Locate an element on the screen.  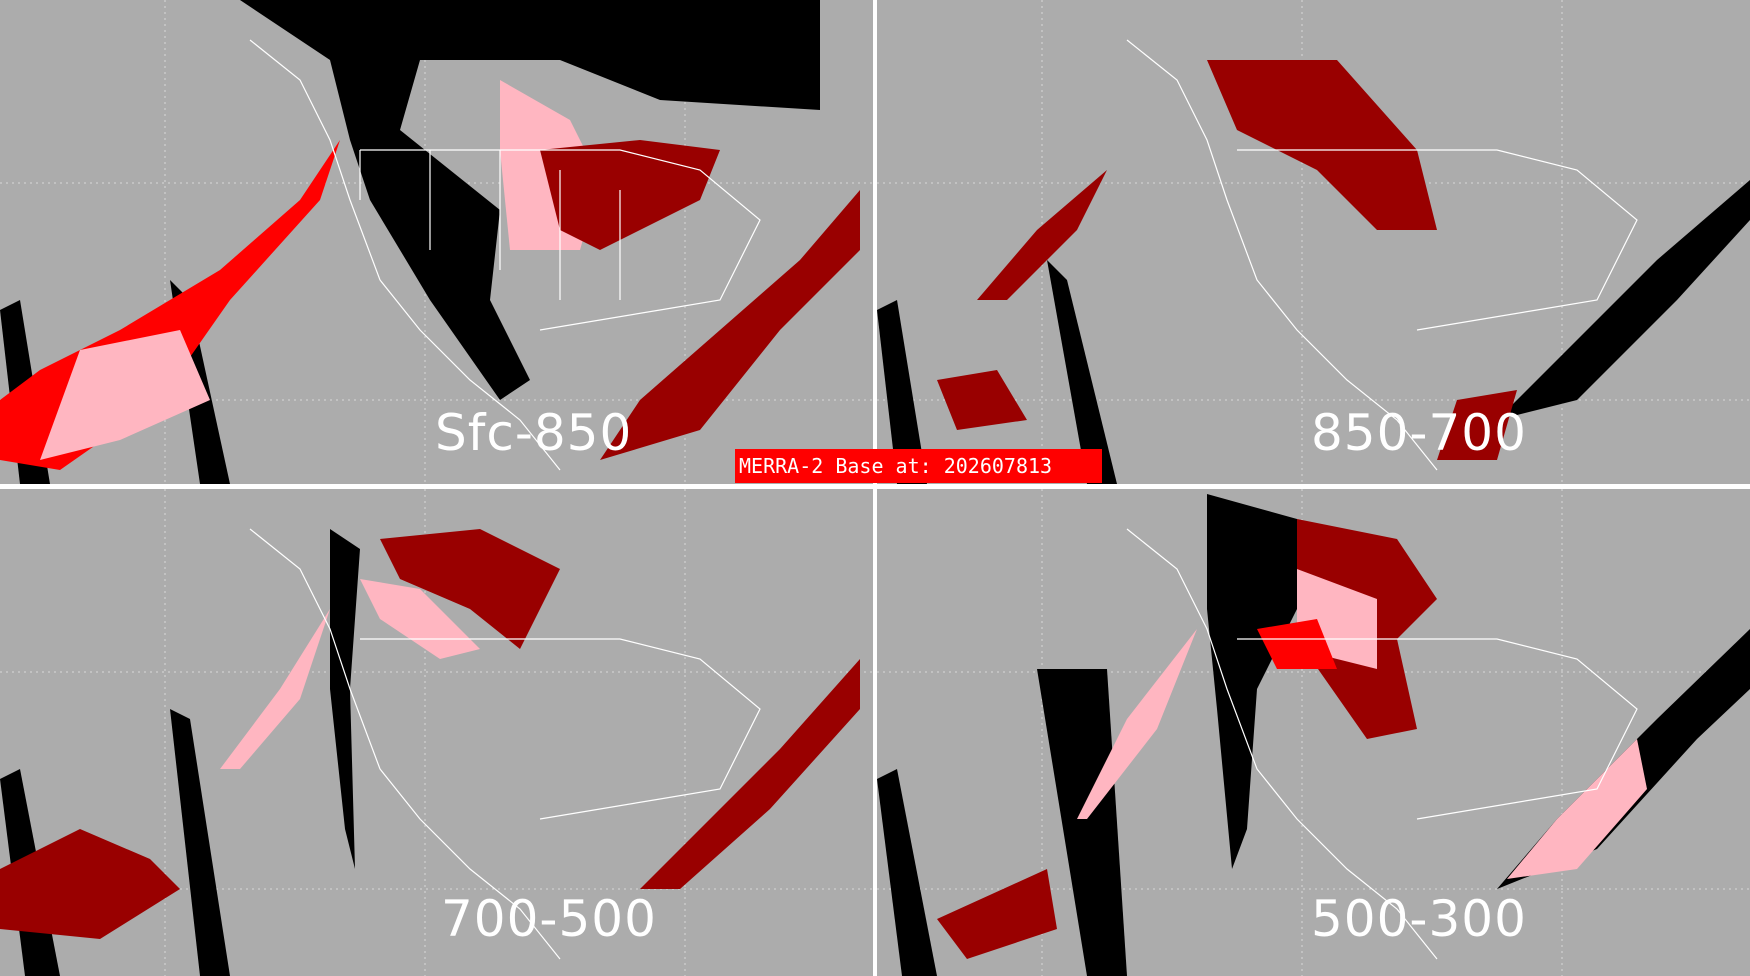
panel-divider-horizontal is located at coordinates (875, 486).